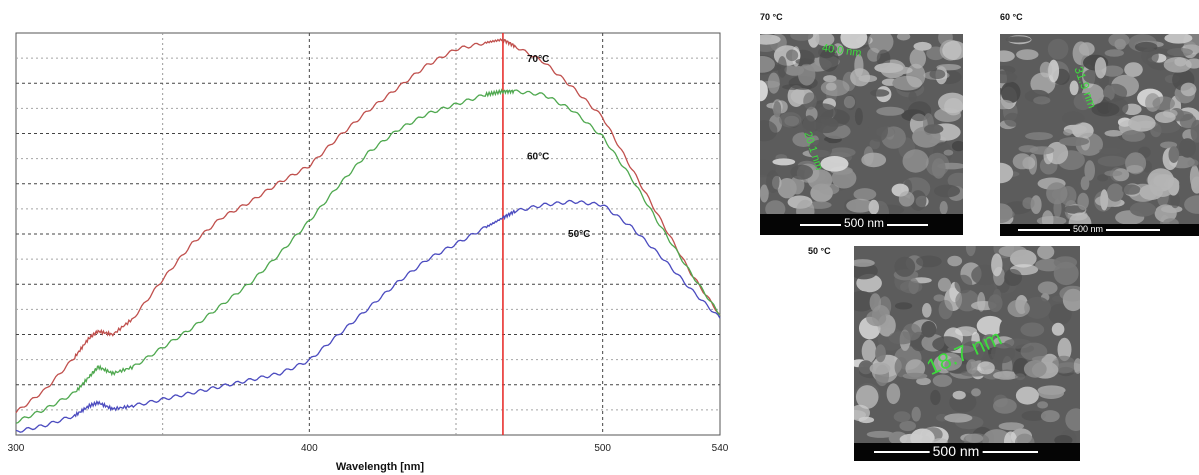  What do you see at coordinates (1099, 230) in the screenshot?
I see `sem-scalebar-60: 500 nm` at bounding box center [1099, 230].